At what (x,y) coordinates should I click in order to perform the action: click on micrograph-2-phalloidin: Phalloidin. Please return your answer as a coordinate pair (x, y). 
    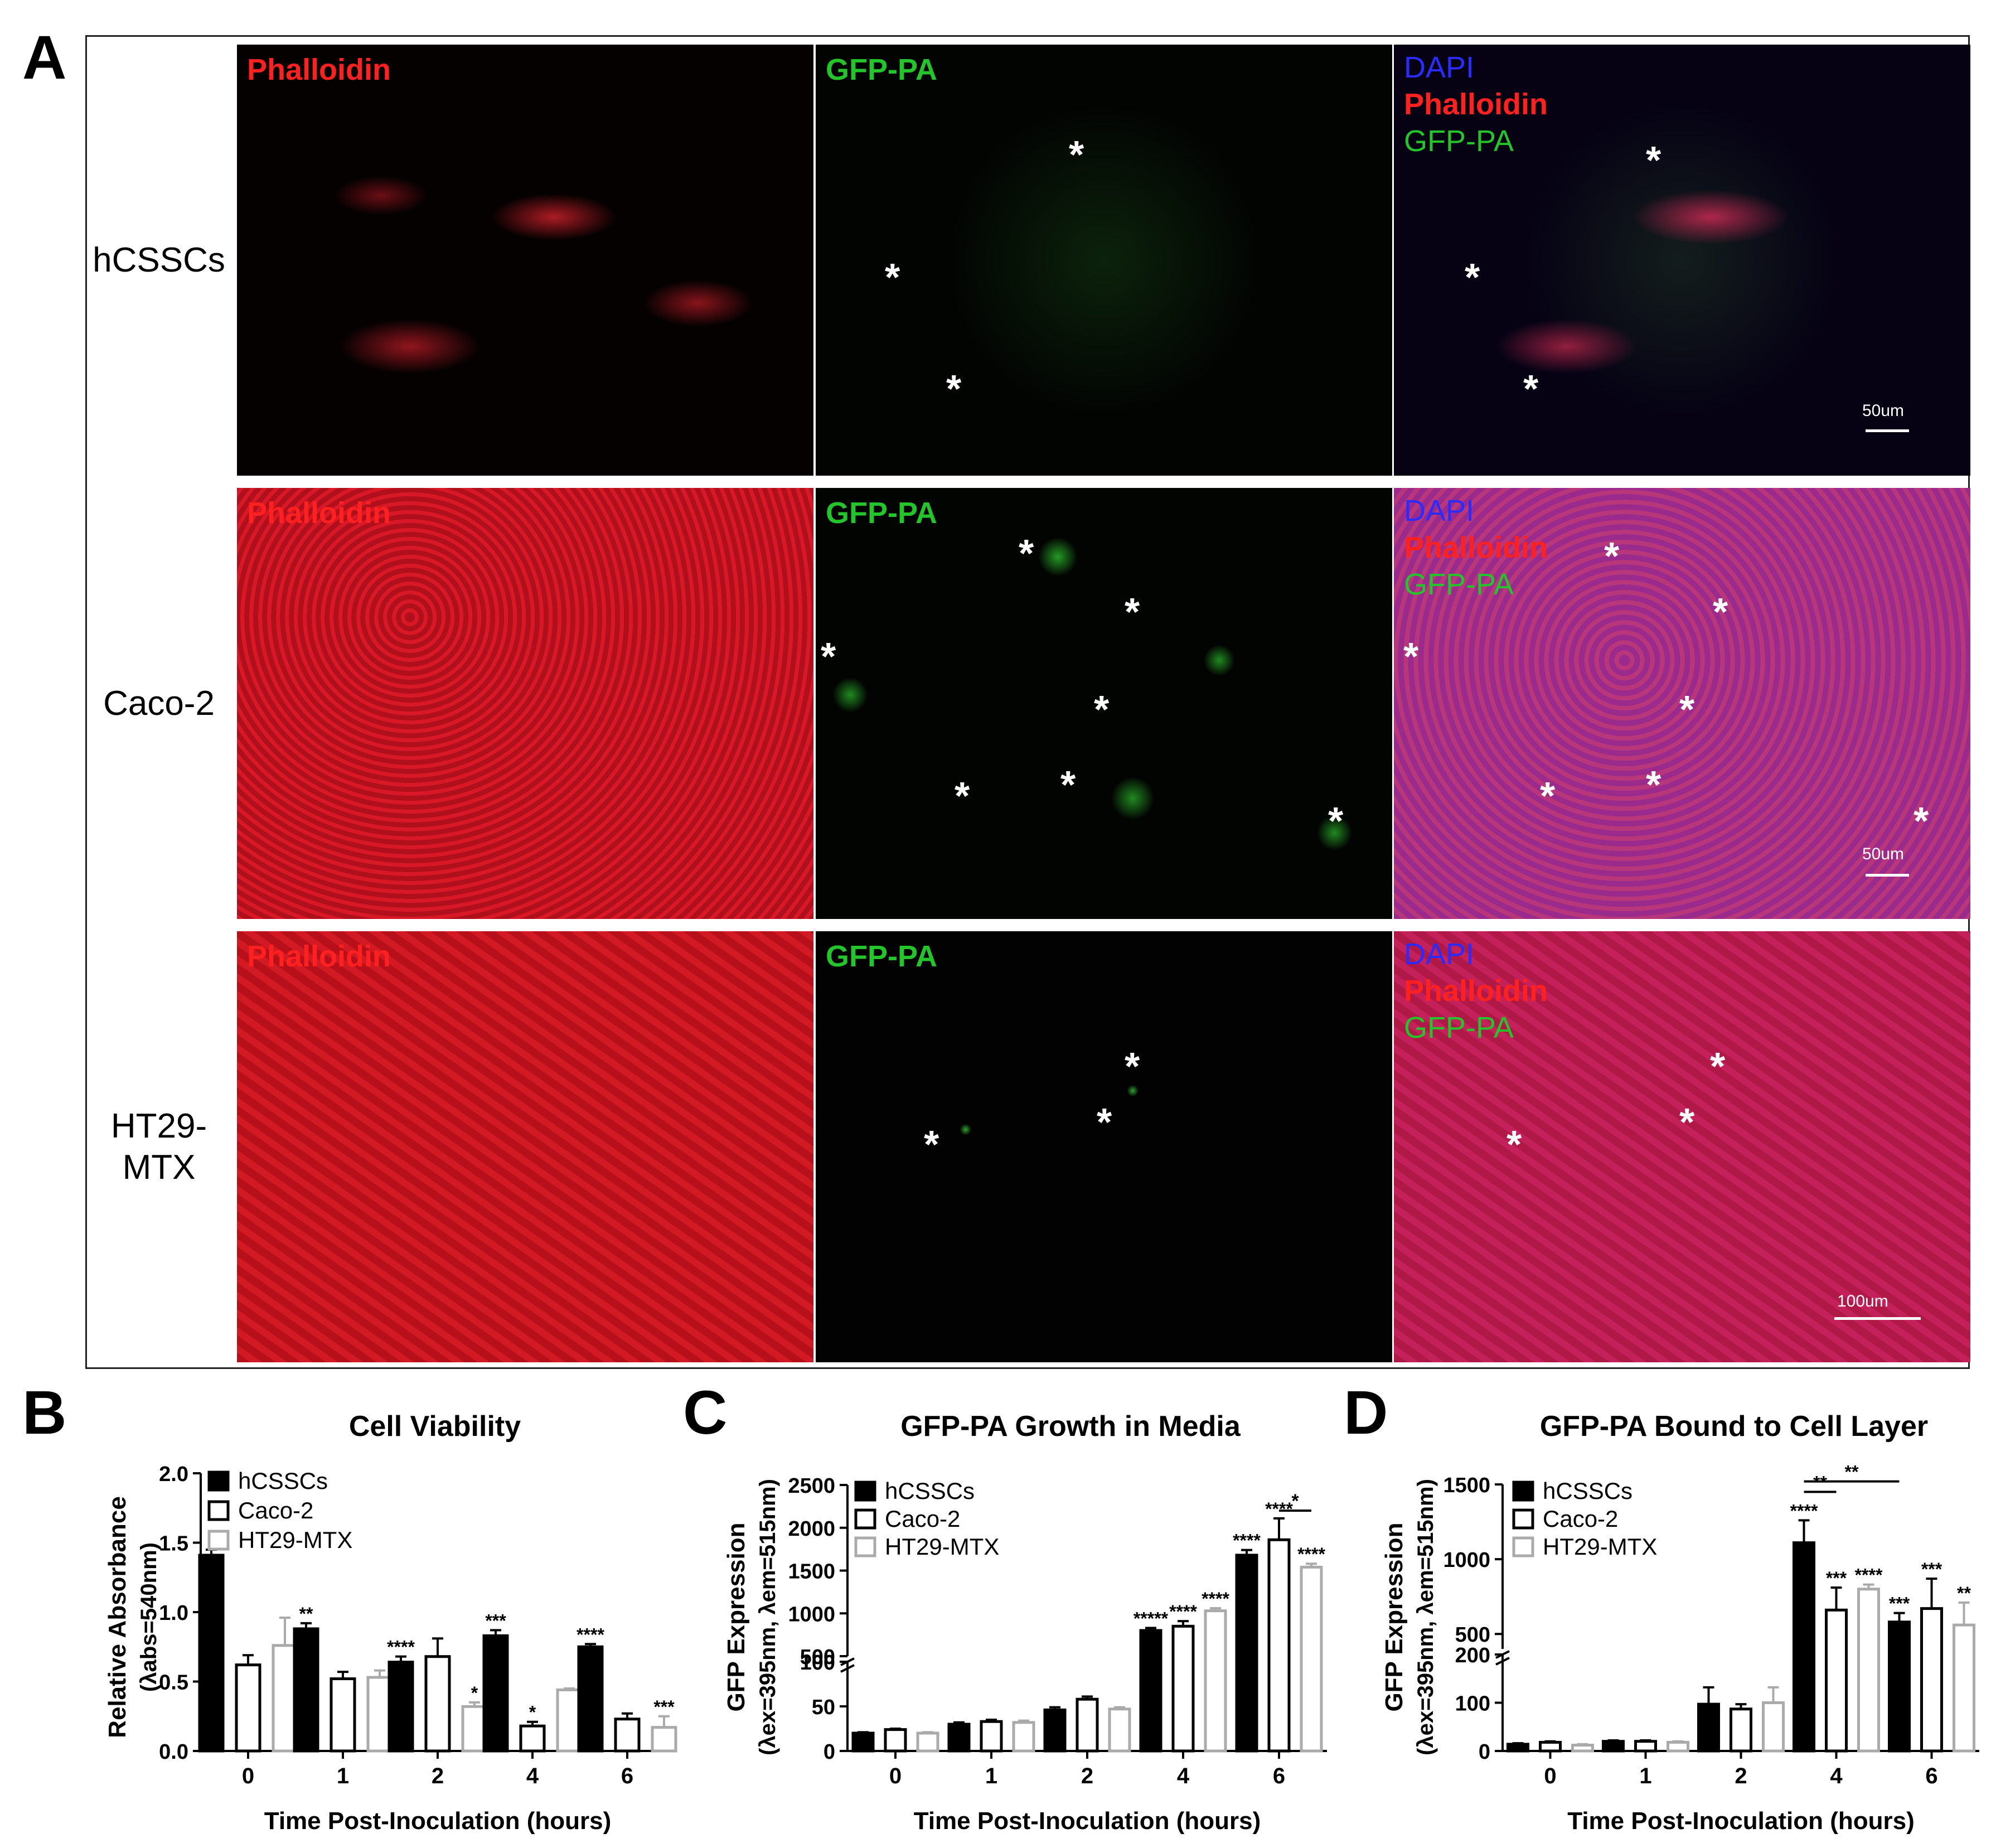
    Looking at the image, I should click on (525, 704).